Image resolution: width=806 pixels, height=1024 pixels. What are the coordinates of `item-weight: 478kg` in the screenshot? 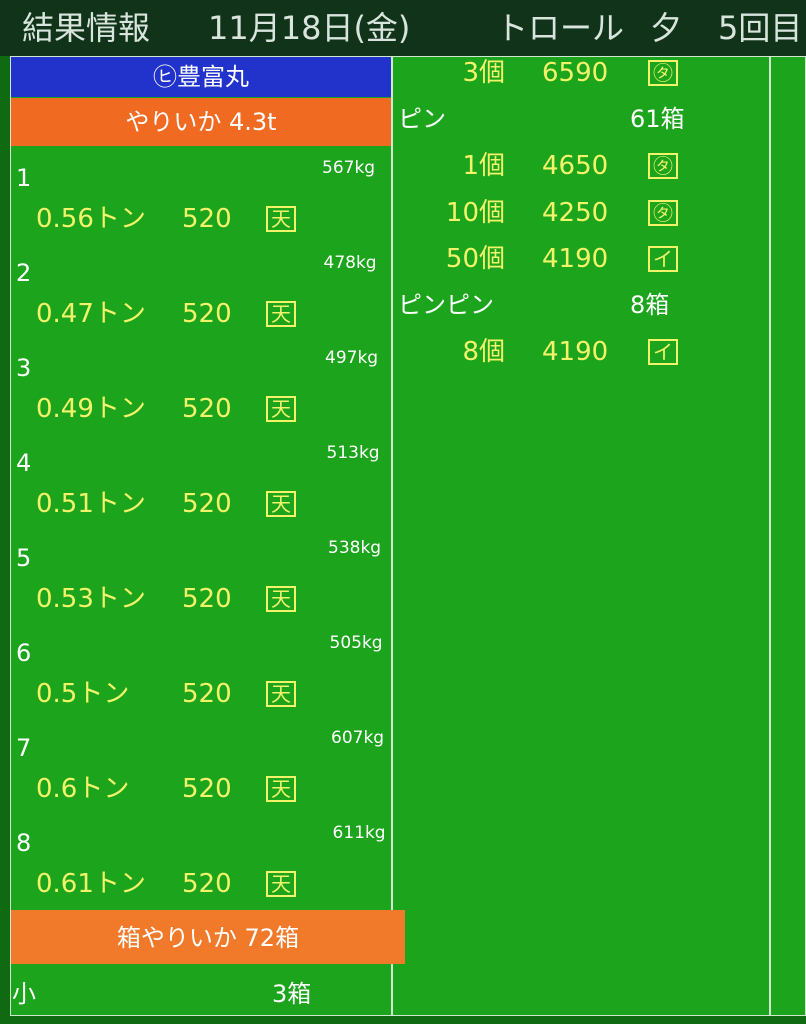 It's located at (350, 263).